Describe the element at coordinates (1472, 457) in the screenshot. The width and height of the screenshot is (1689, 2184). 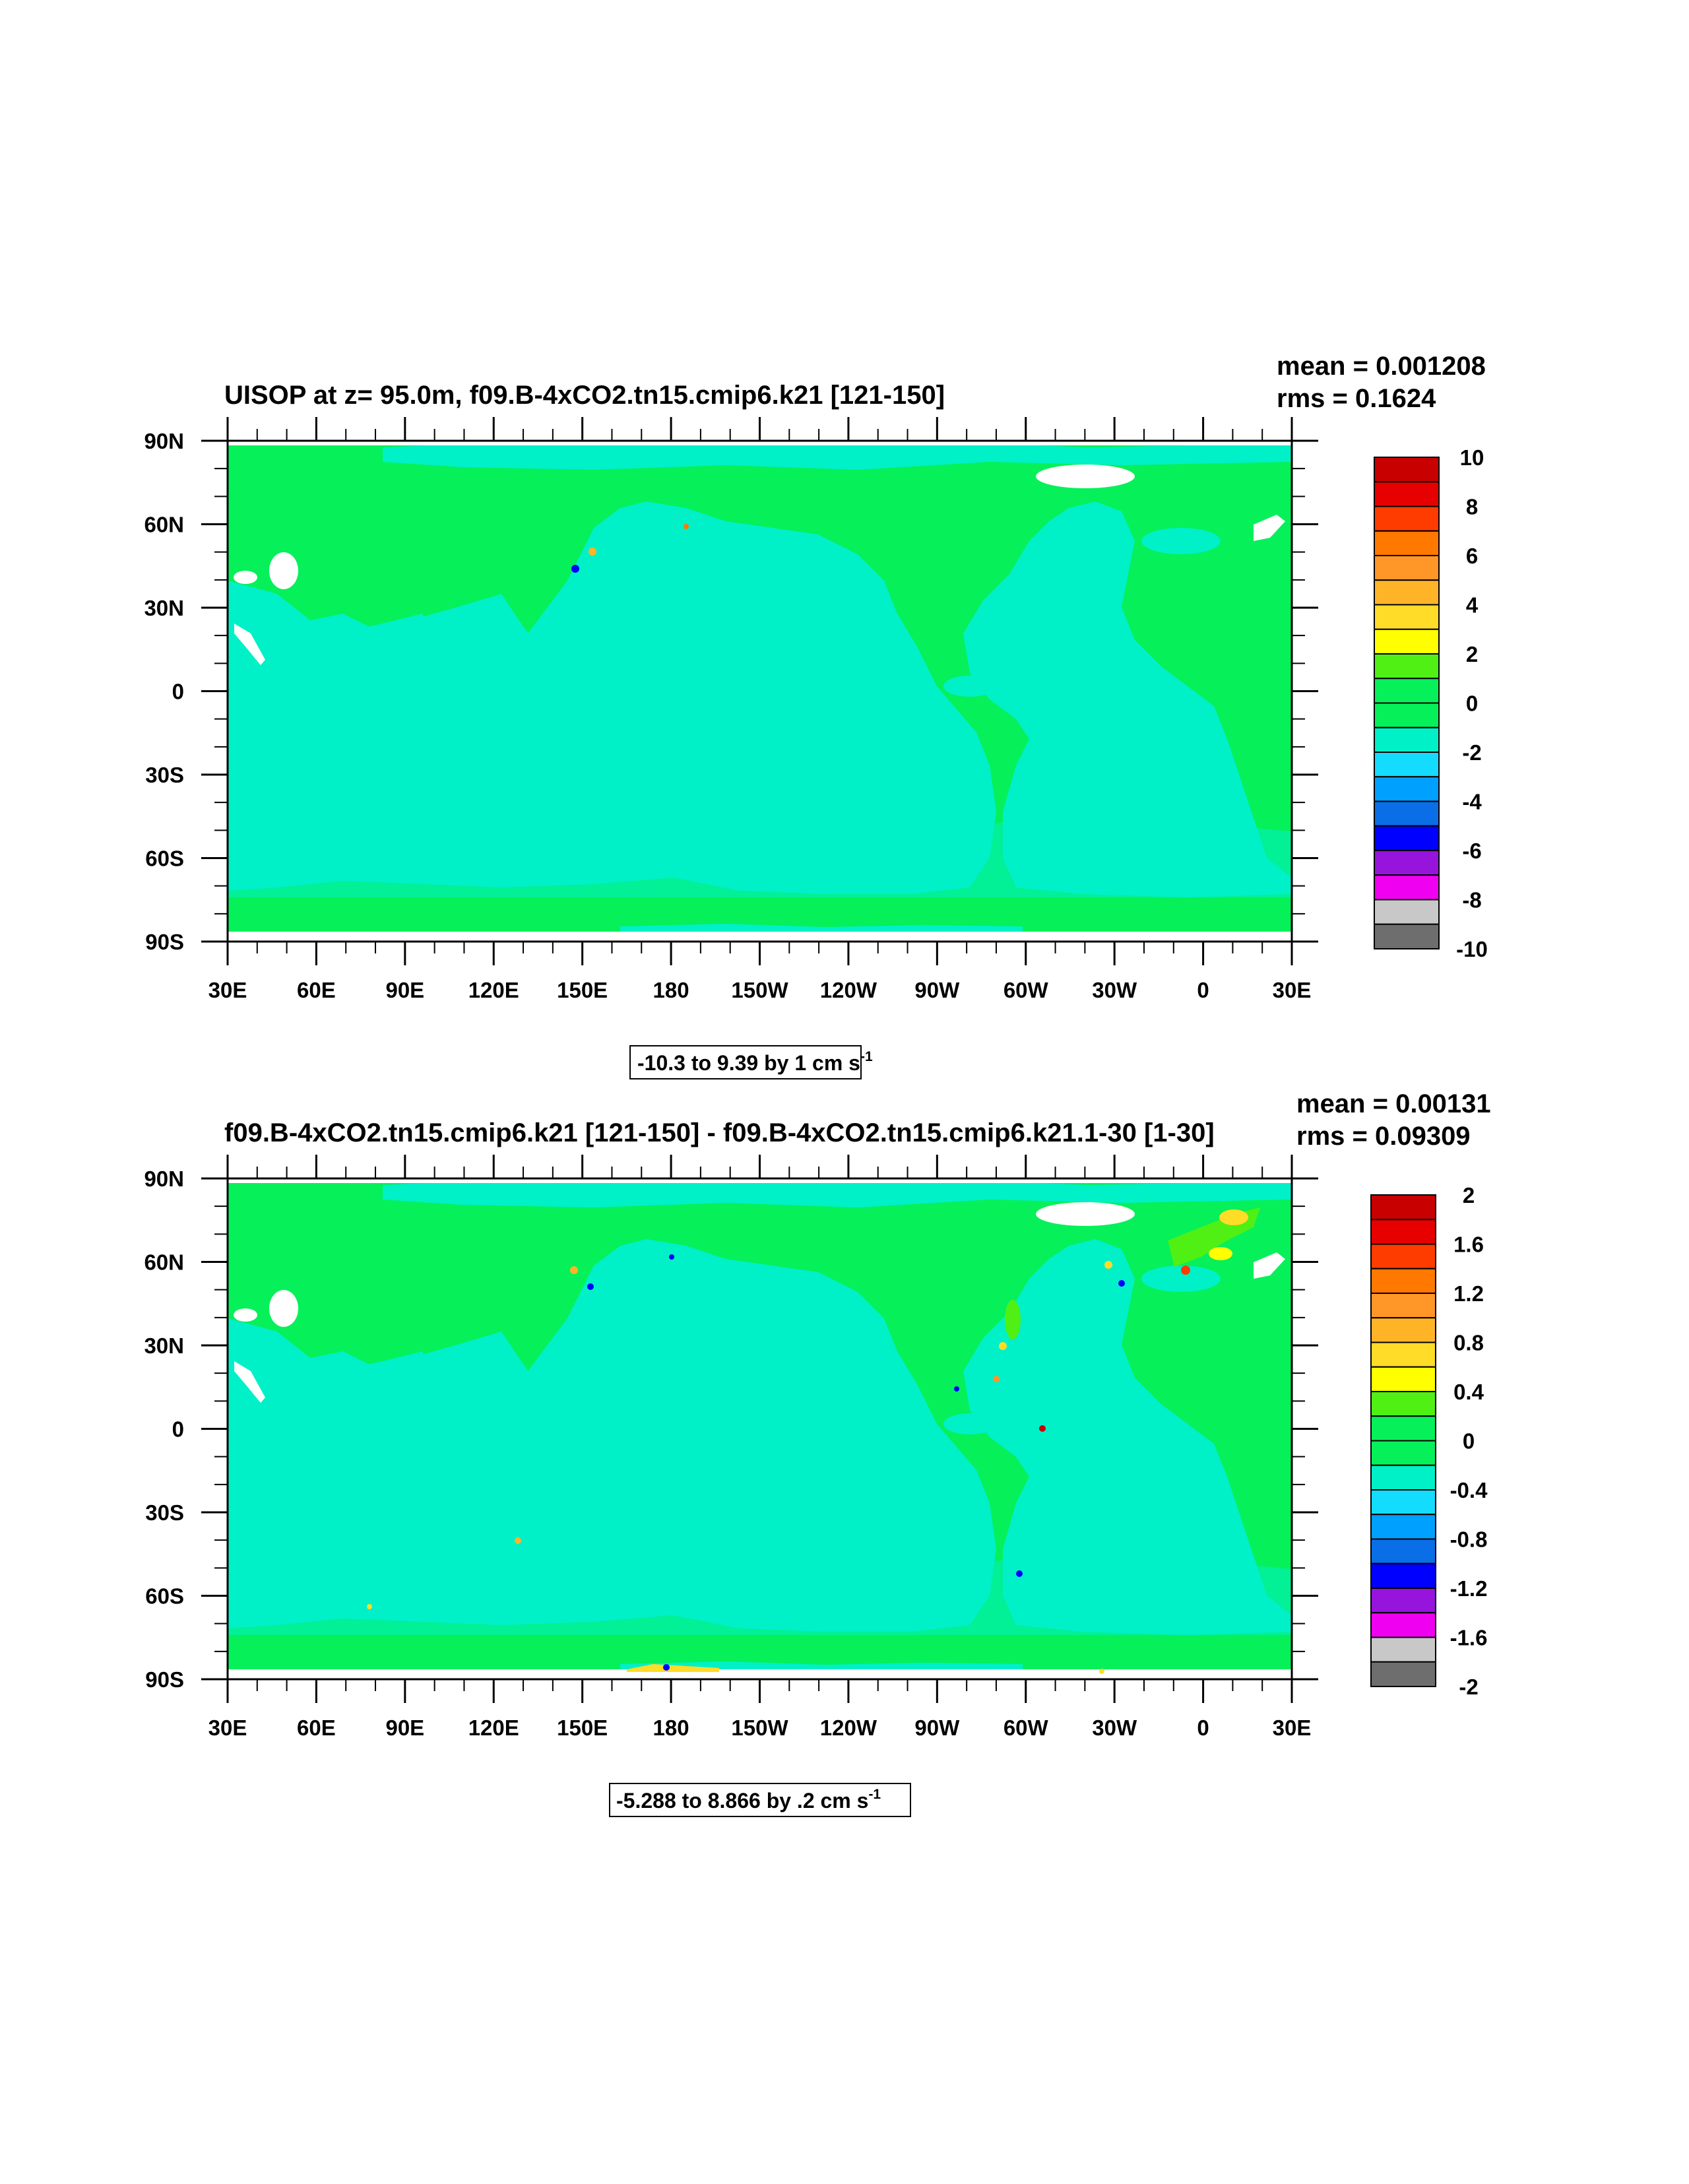
I see `colorbar-label: 10` at that location.